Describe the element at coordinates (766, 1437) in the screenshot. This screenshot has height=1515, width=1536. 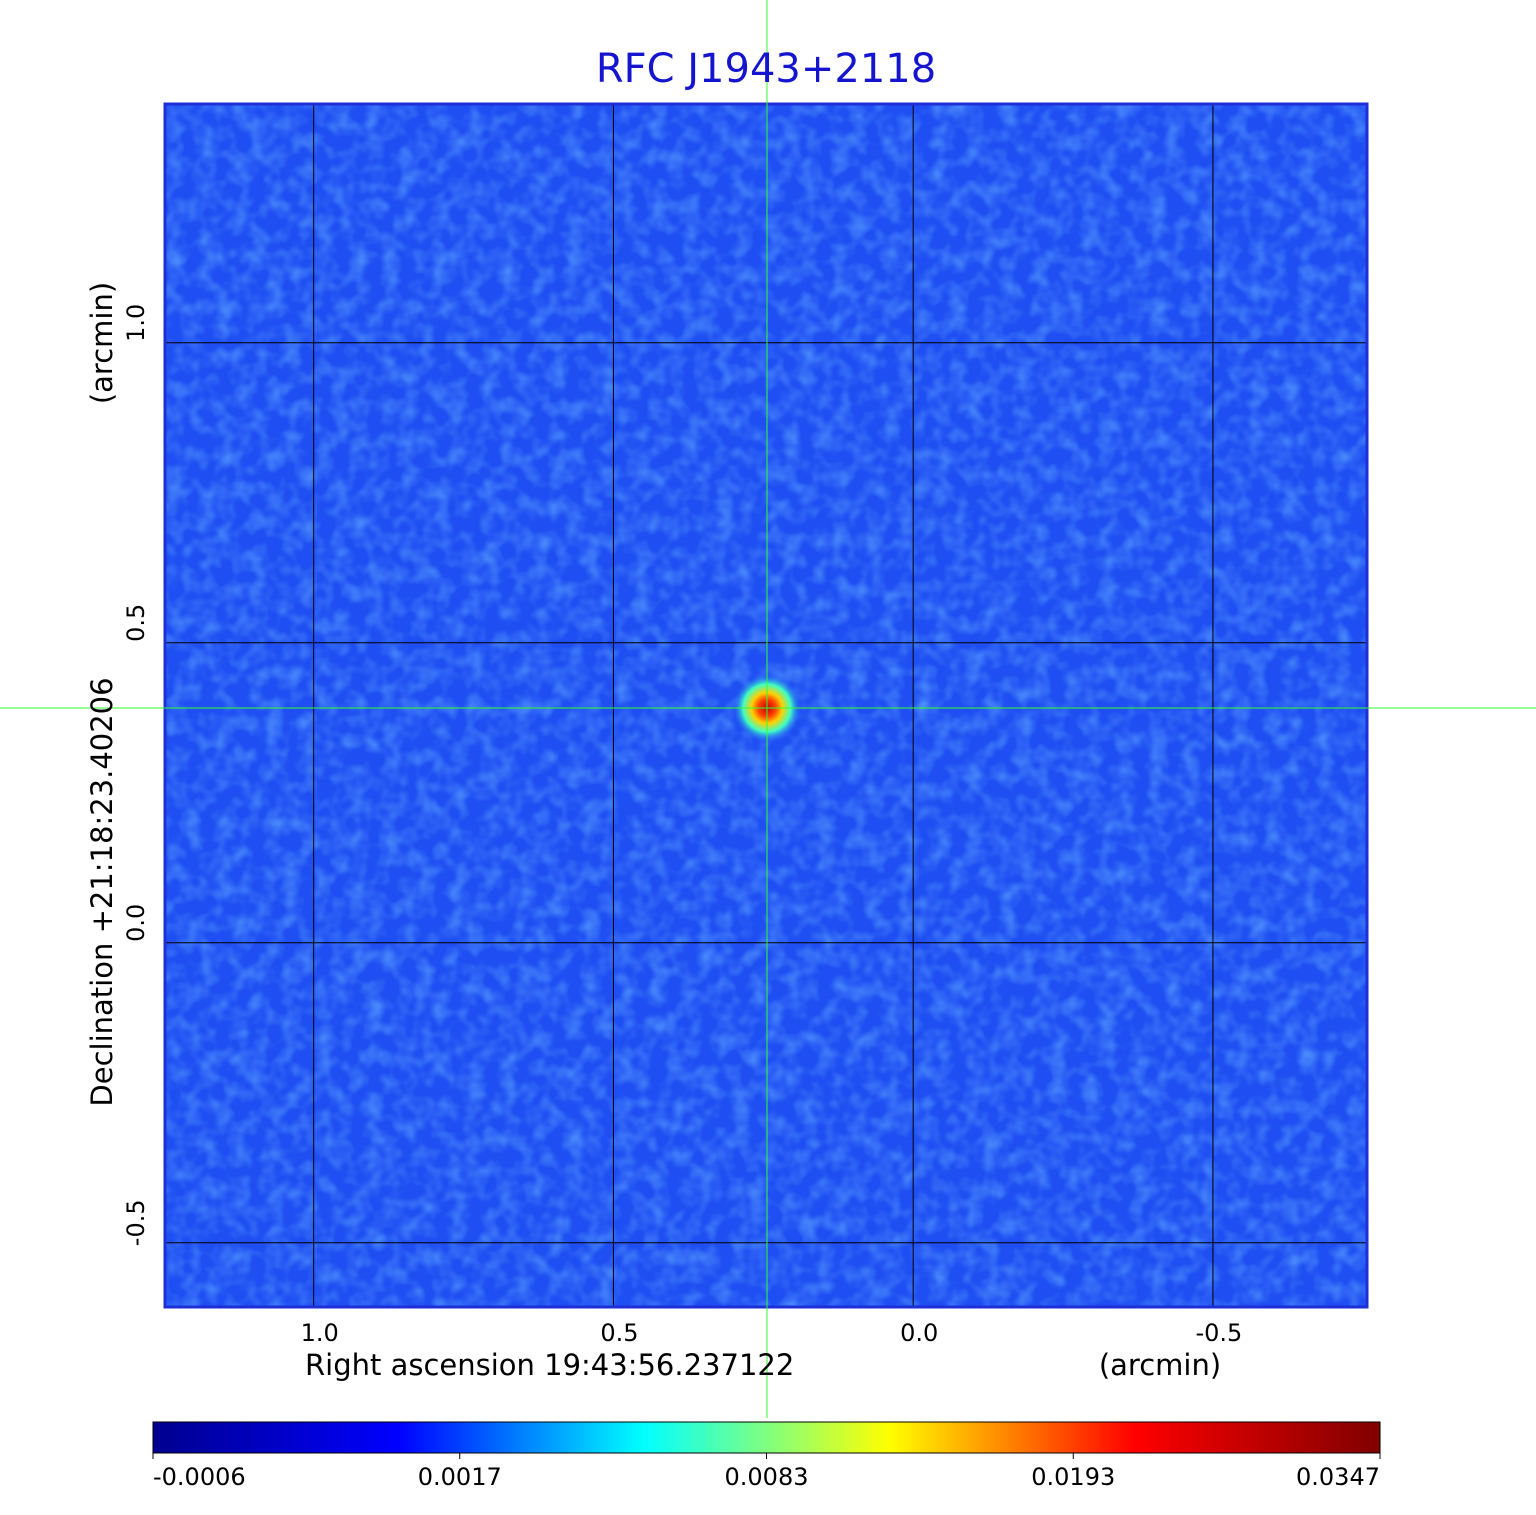
I see `colorbar` at that location.